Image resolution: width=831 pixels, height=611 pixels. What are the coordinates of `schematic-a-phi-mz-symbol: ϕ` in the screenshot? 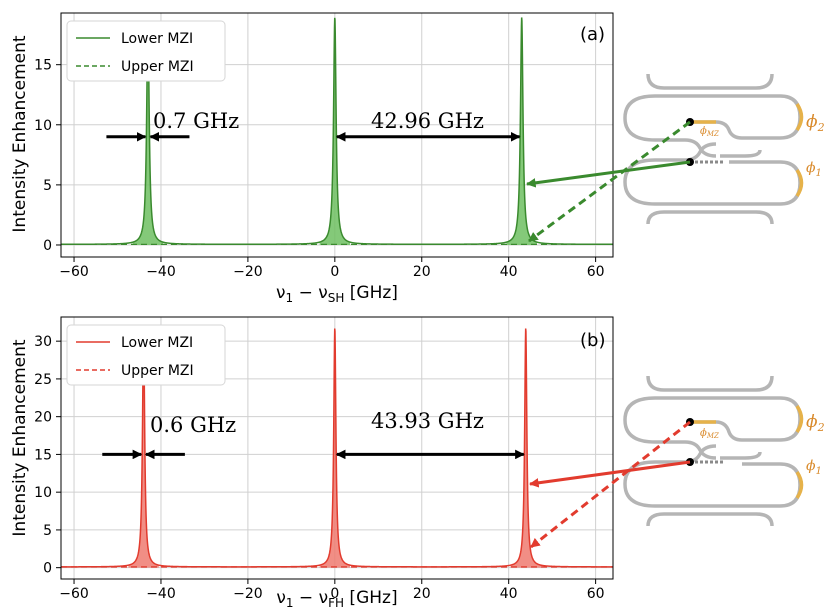 It's located at (703, 131).